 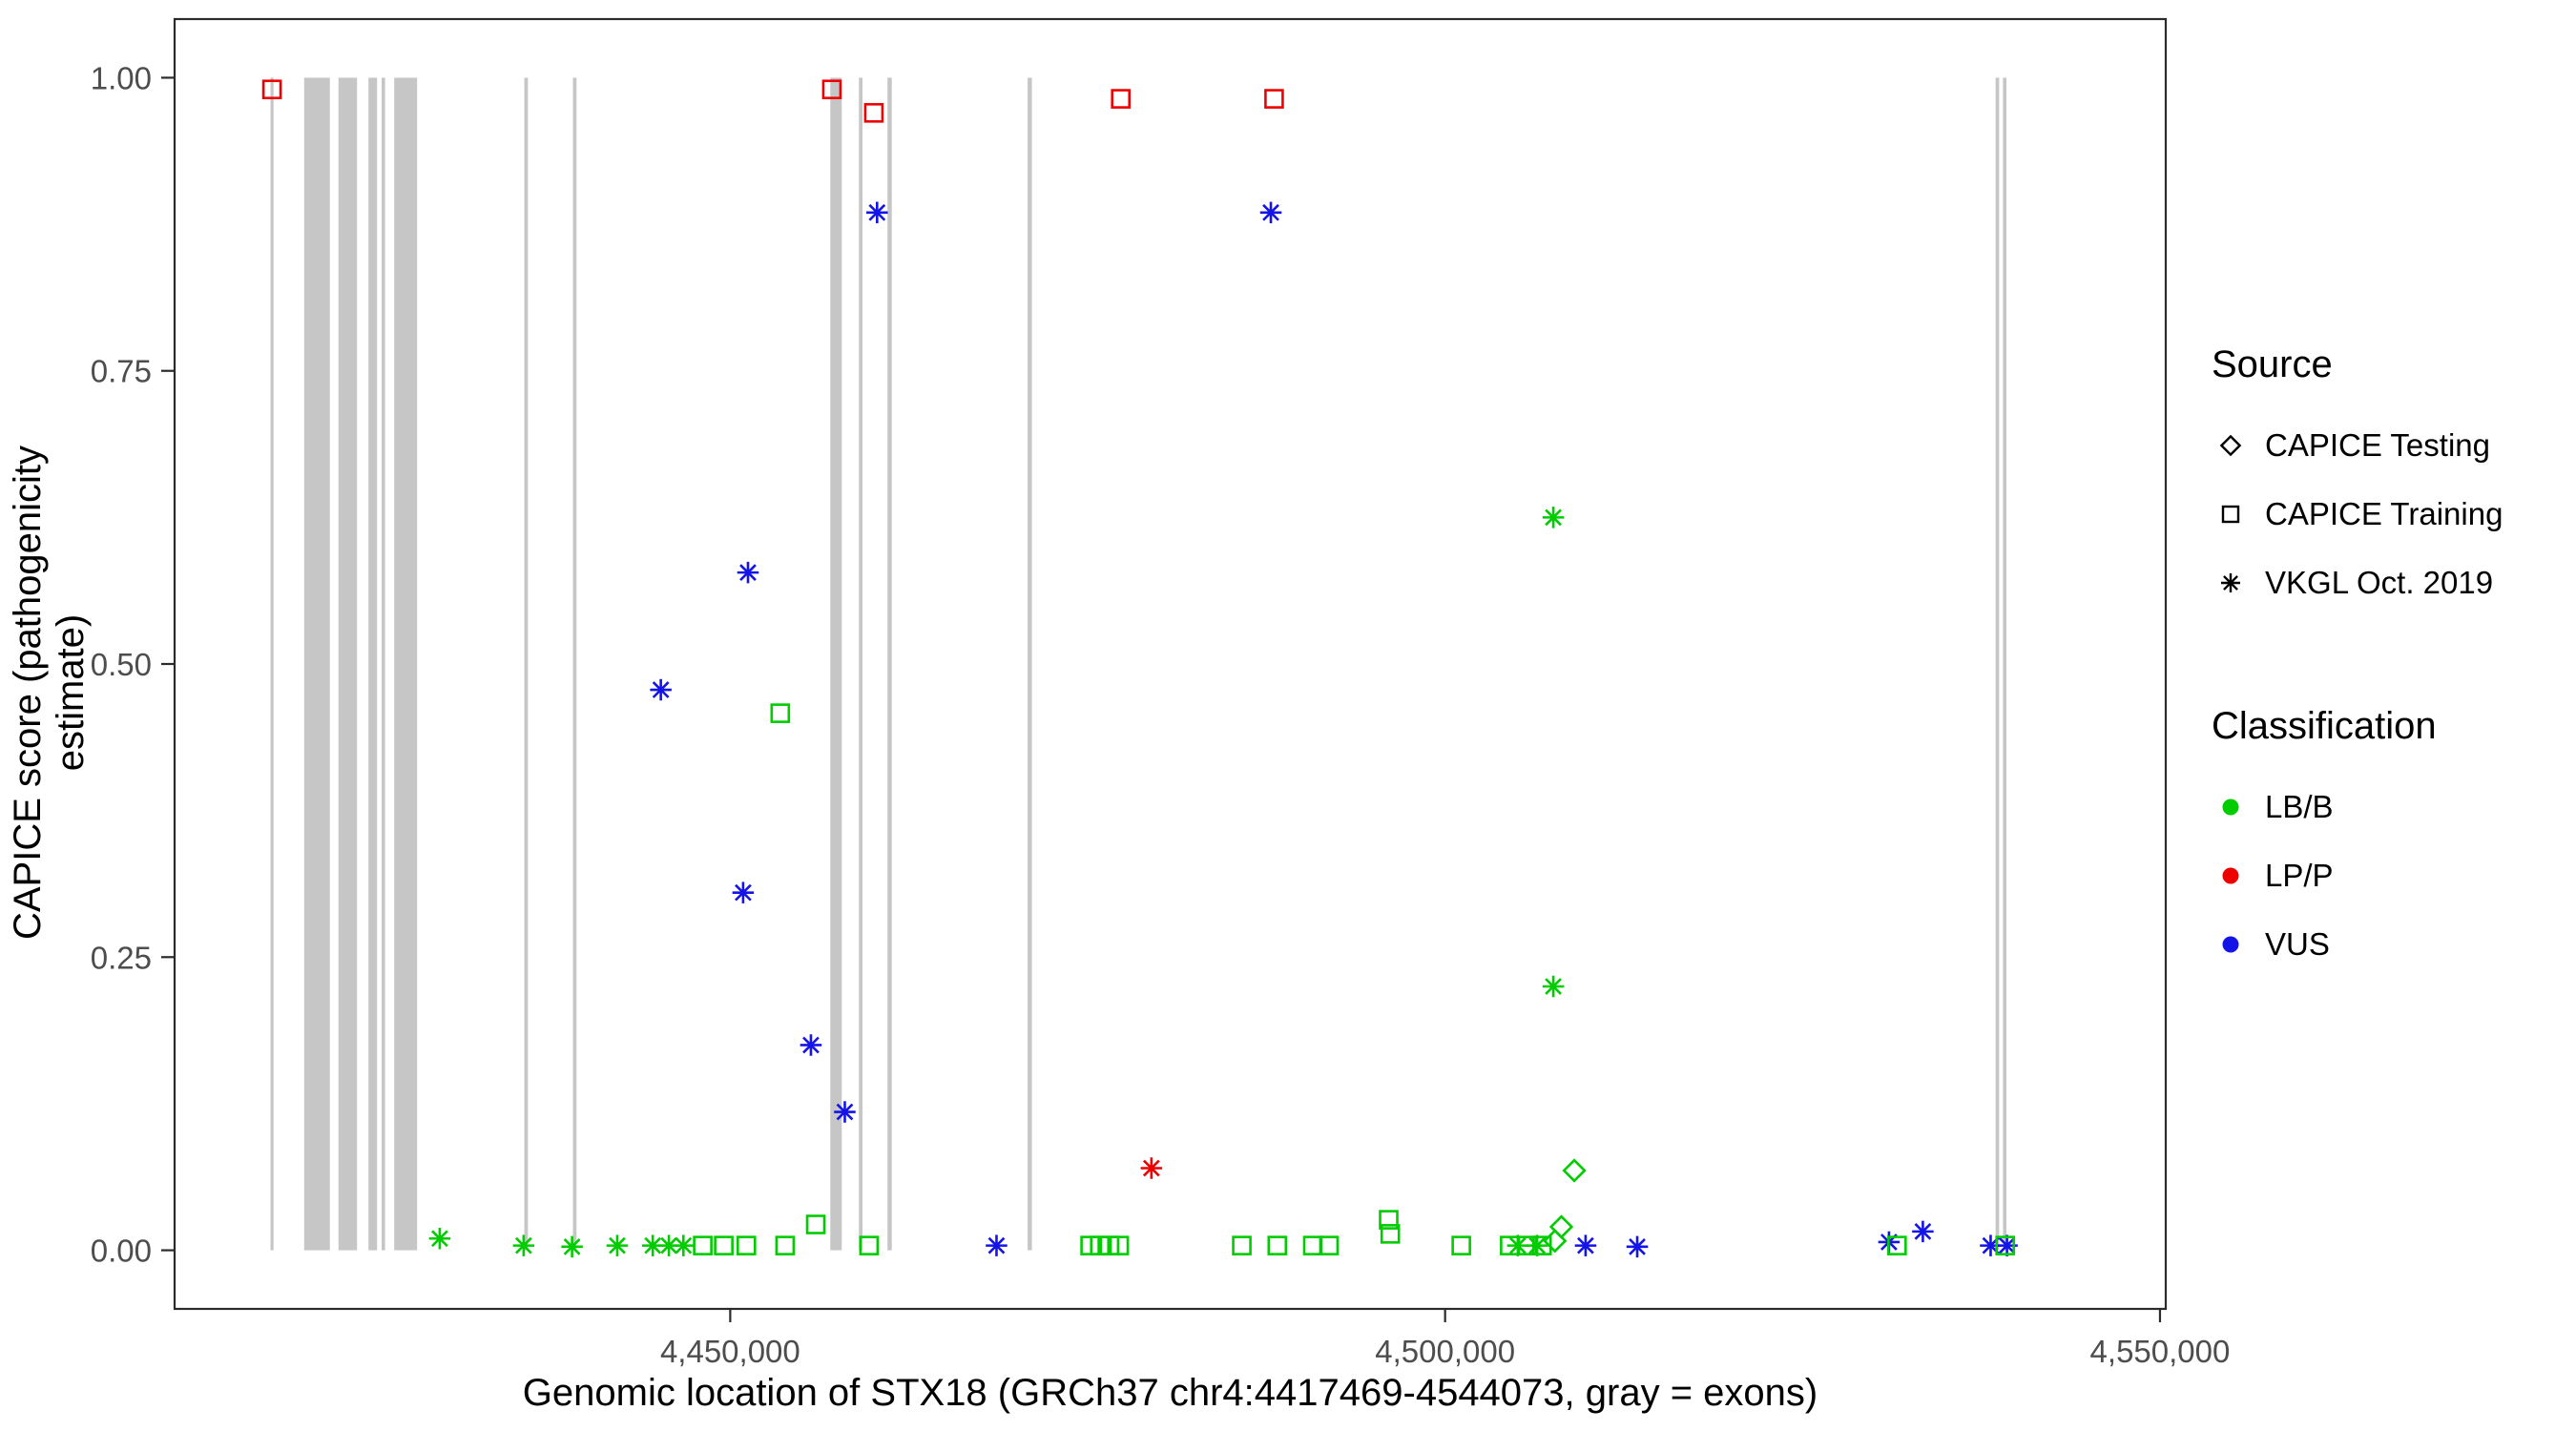 I want to click on legend-classification-items: LB/B LP/P VUS, so click(x=2394, y=876).